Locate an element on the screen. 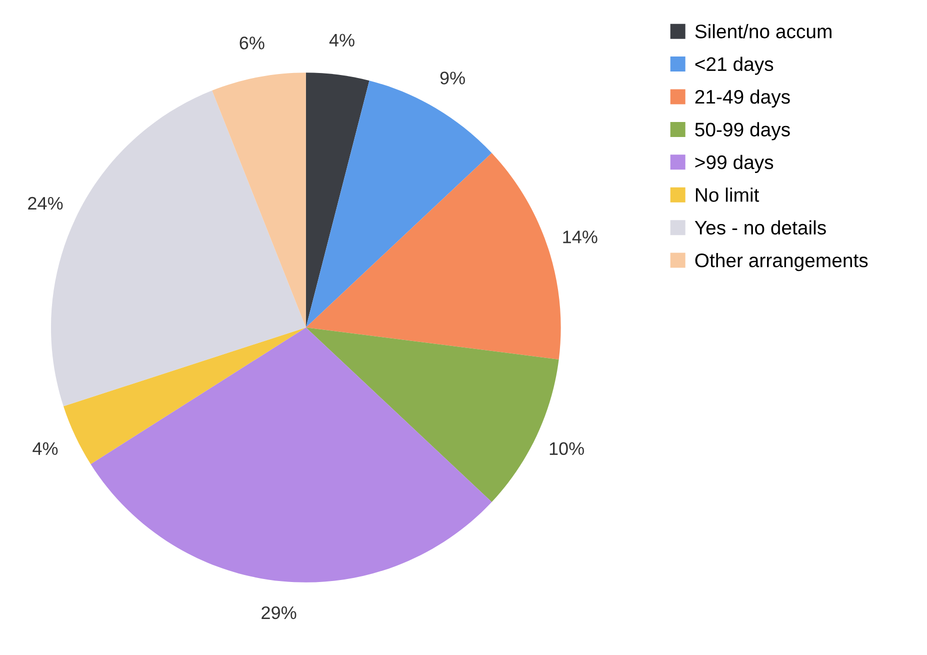  legend-label: Other arrangements is located at coordinates (781, 262).